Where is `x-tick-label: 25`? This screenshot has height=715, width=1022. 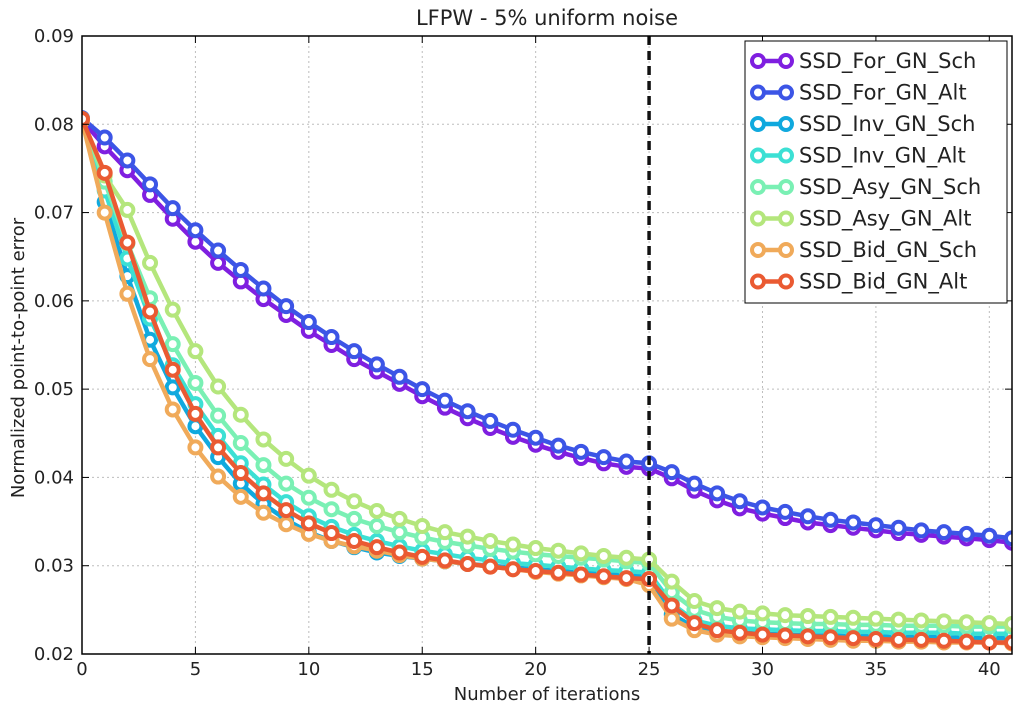
x-tick-label: 25 is located at coordinates (649, 669).